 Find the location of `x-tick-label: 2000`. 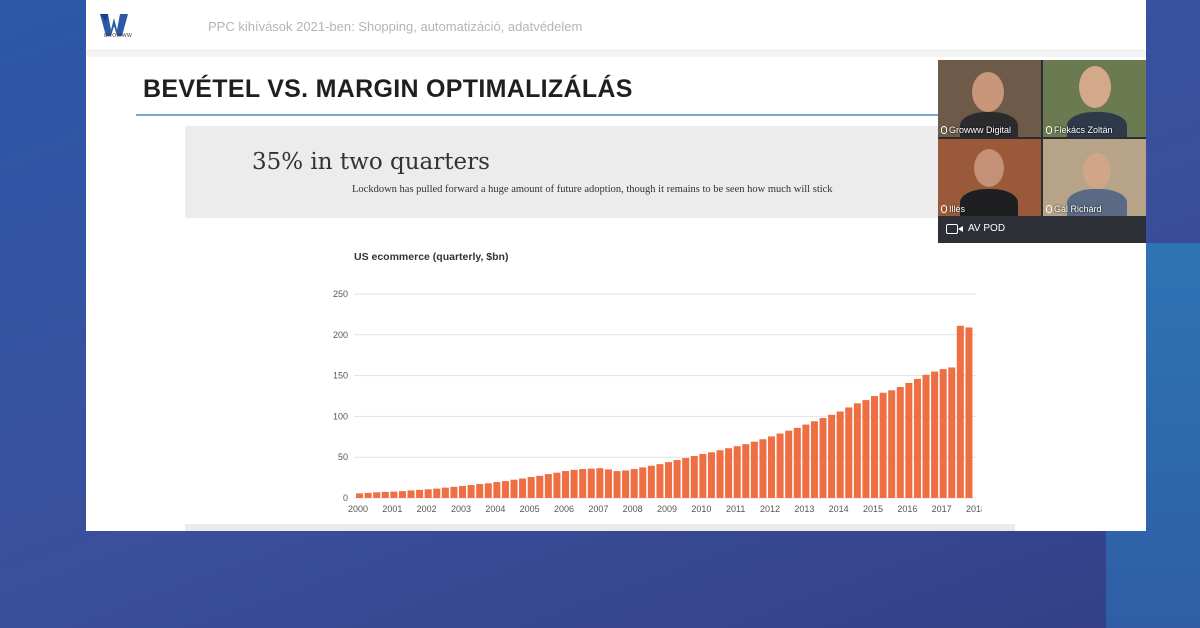

x-tick-label: 2000 is located at coordinates (358, 509).